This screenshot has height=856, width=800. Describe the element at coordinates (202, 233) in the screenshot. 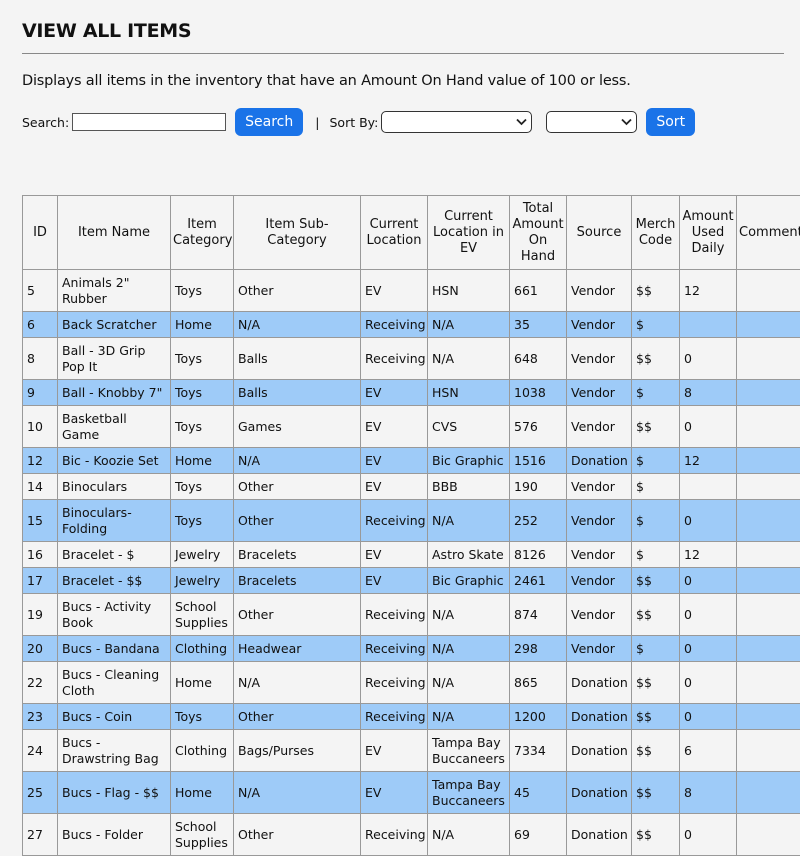

I see `column-header-item-category: Item Category` at that location.